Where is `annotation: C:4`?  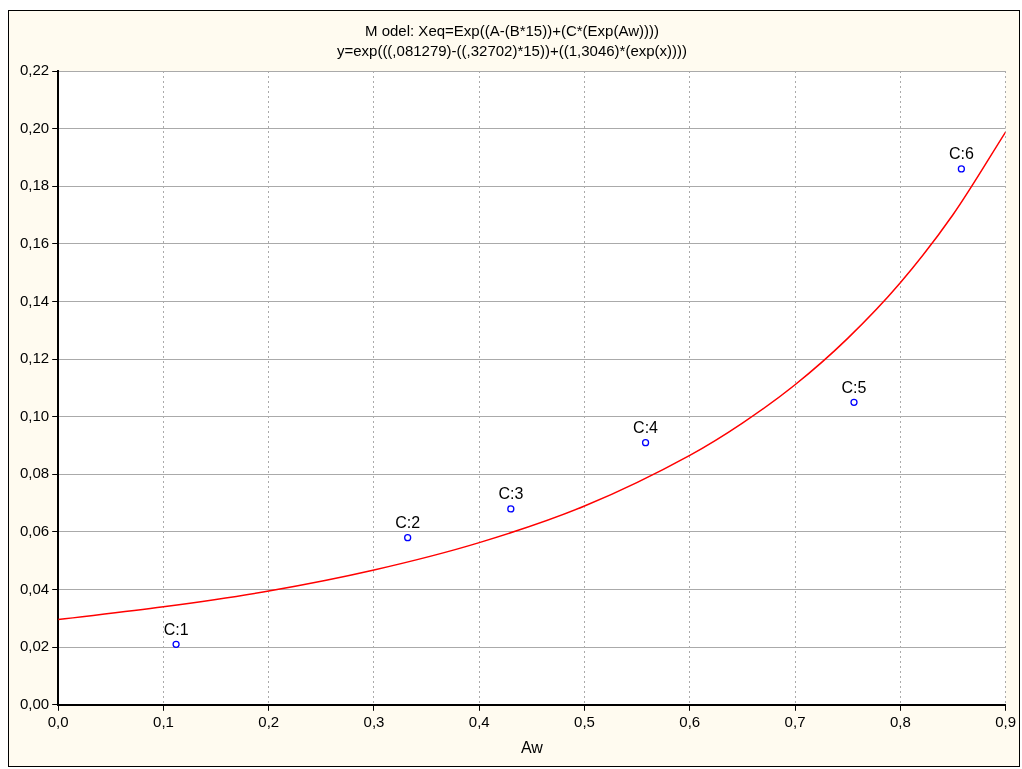
annotation: C:4 is located at coordinates (646, 428).